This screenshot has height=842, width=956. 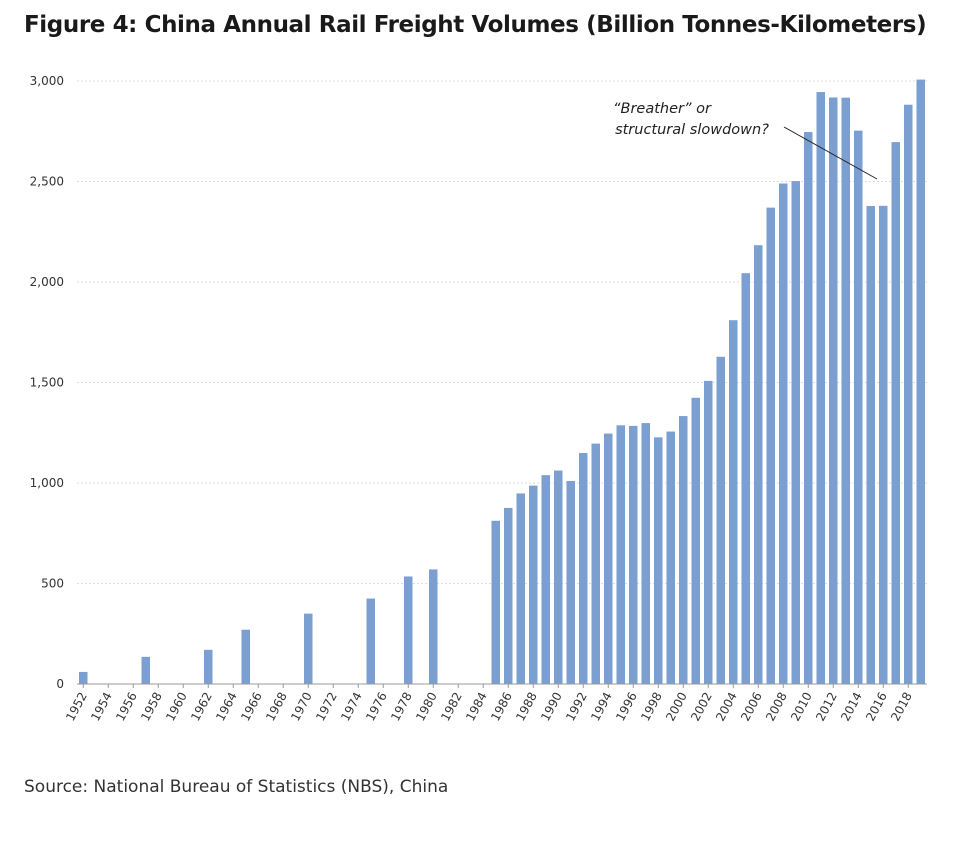 I want to click on x-tick-label: 1964, so click(x=226, y=707).